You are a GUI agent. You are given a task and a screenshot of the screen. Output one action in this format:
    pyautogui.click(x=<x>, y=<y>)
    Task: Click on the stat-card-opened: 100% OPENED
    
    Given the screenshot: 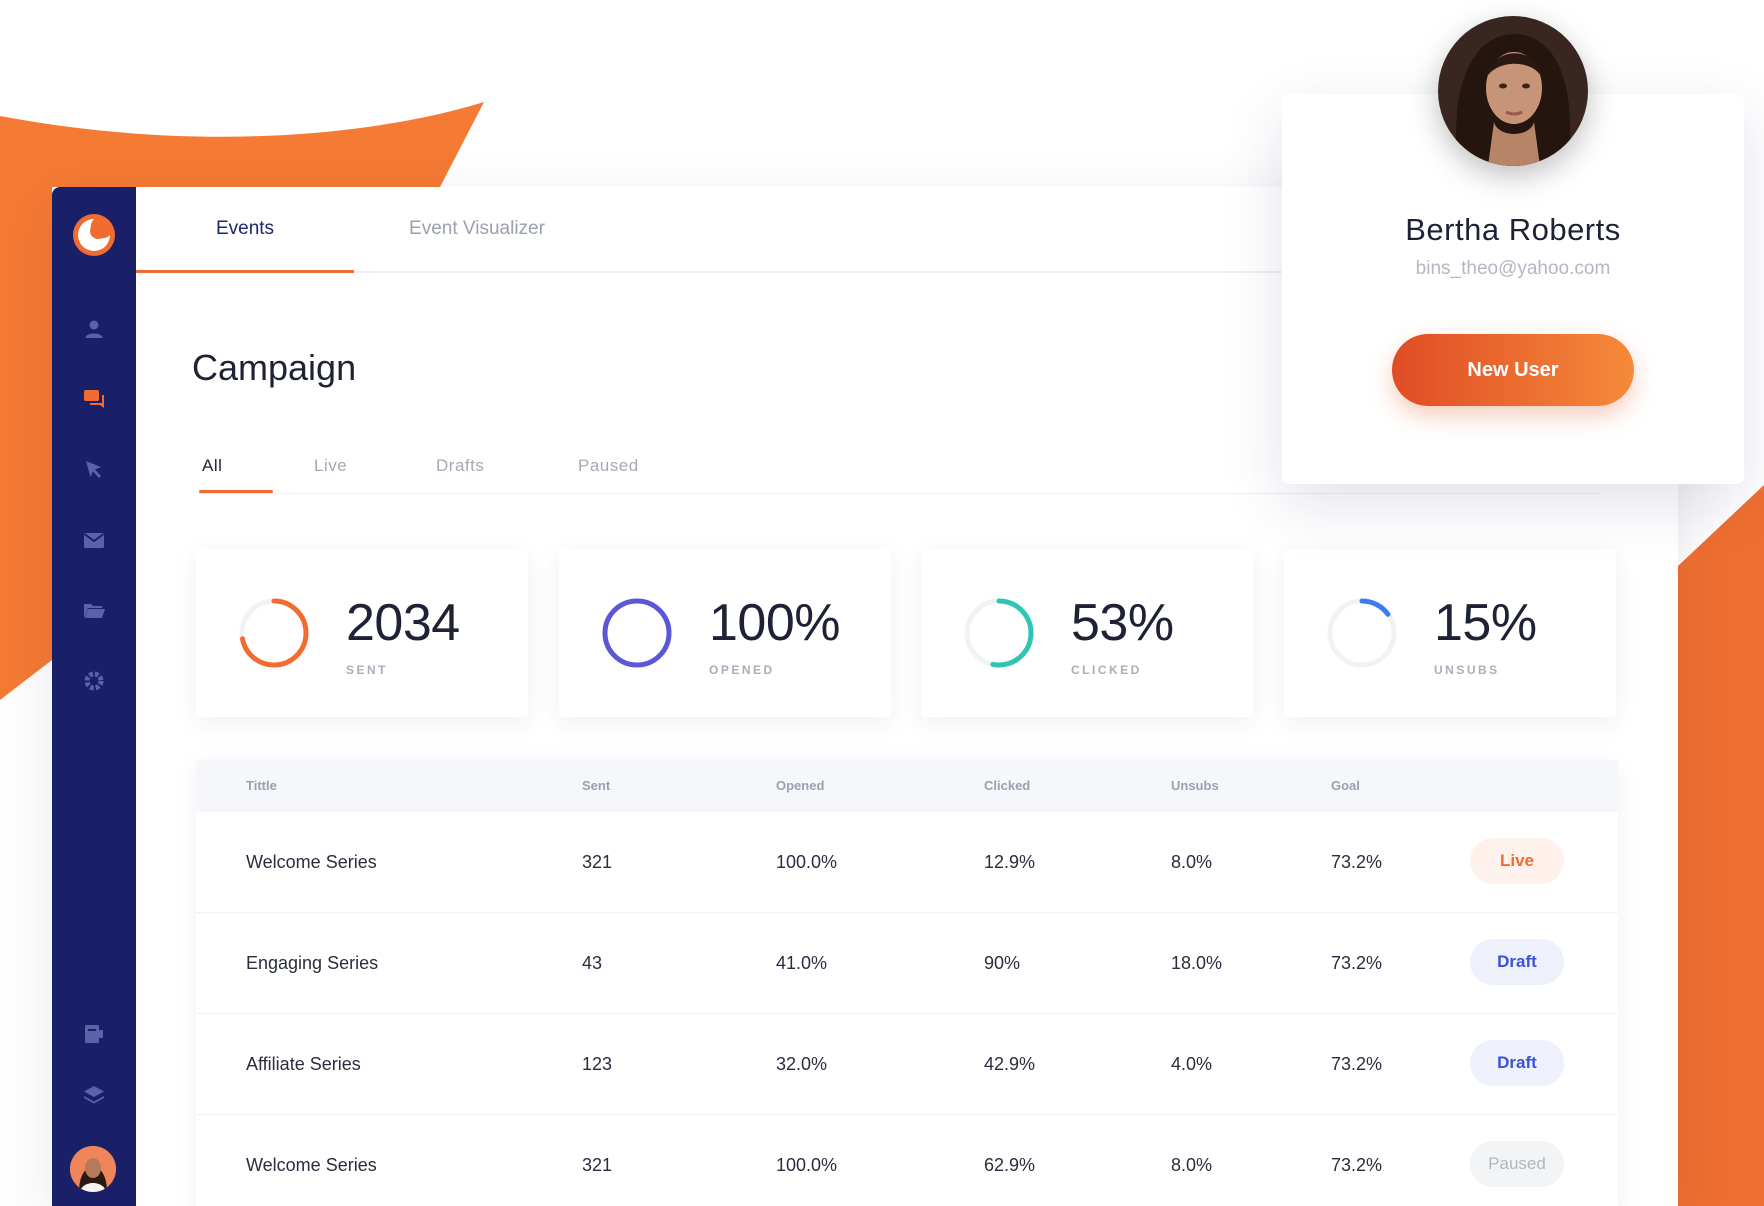 What is the action you would take?
    pyautogui.click(x=725, y=633)
    